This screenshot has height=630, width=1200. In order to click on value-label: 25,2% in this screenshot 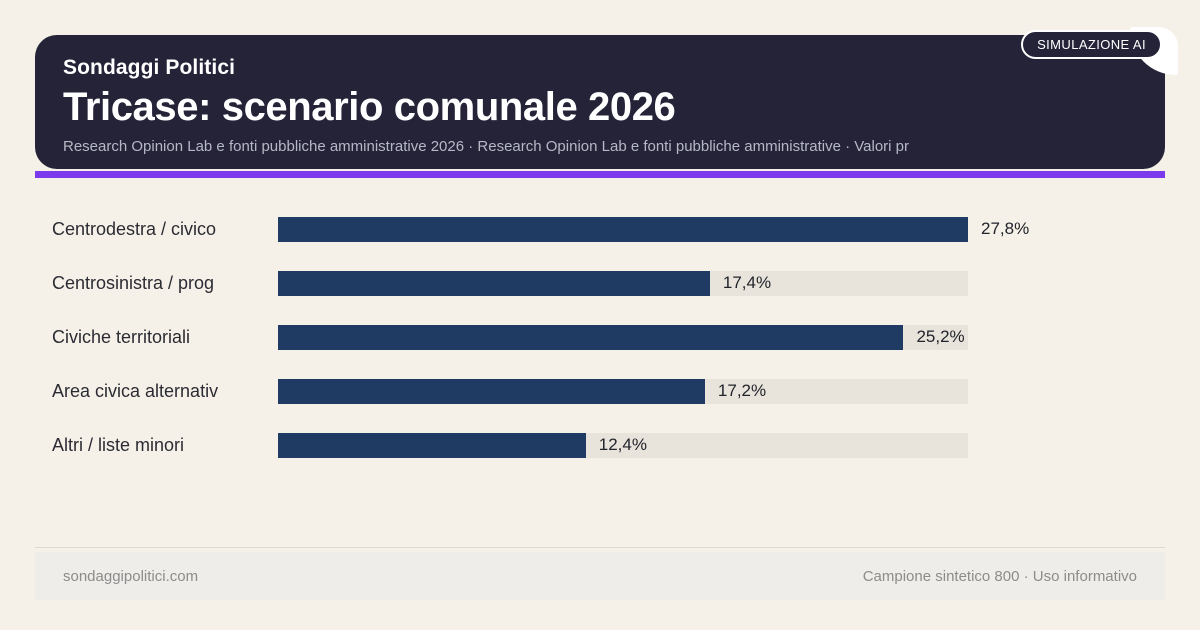, I will do `click(940, 336)`.